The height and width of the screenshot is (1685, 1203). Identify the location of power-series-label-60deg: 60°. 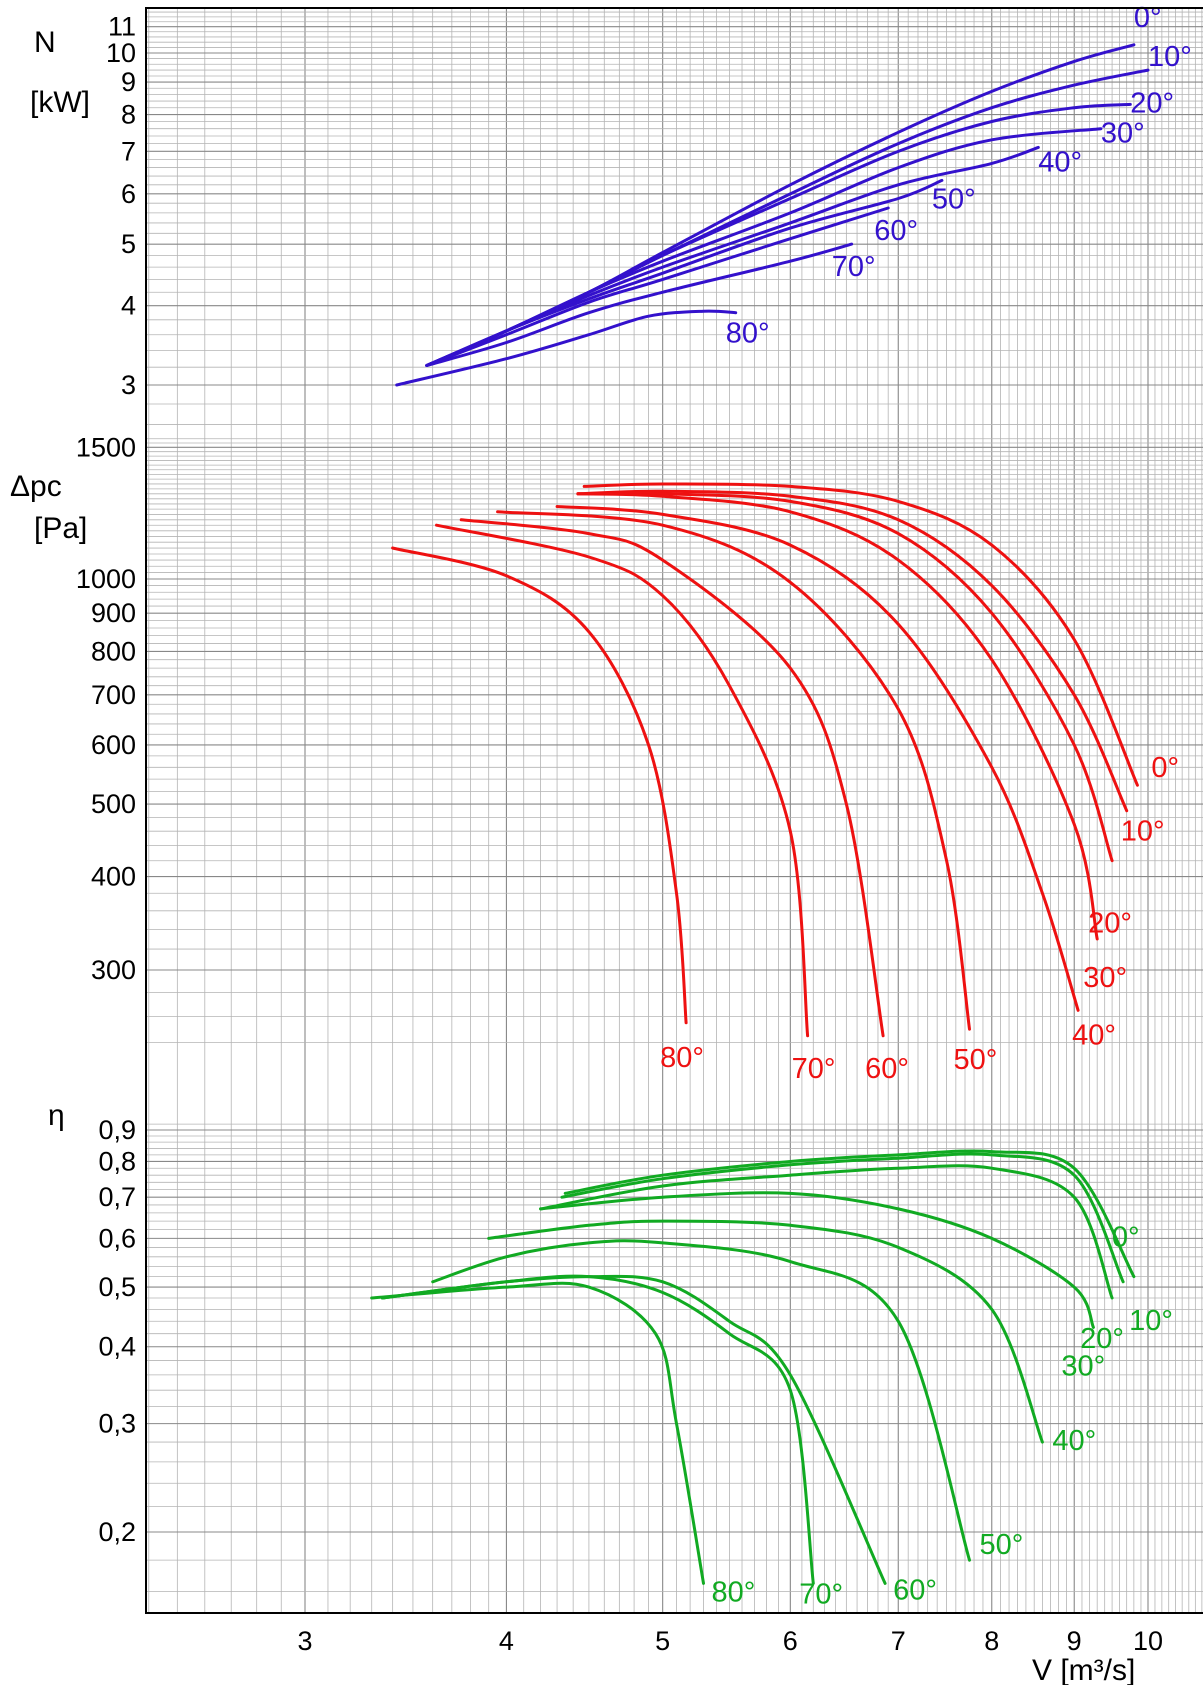
(896, 231).